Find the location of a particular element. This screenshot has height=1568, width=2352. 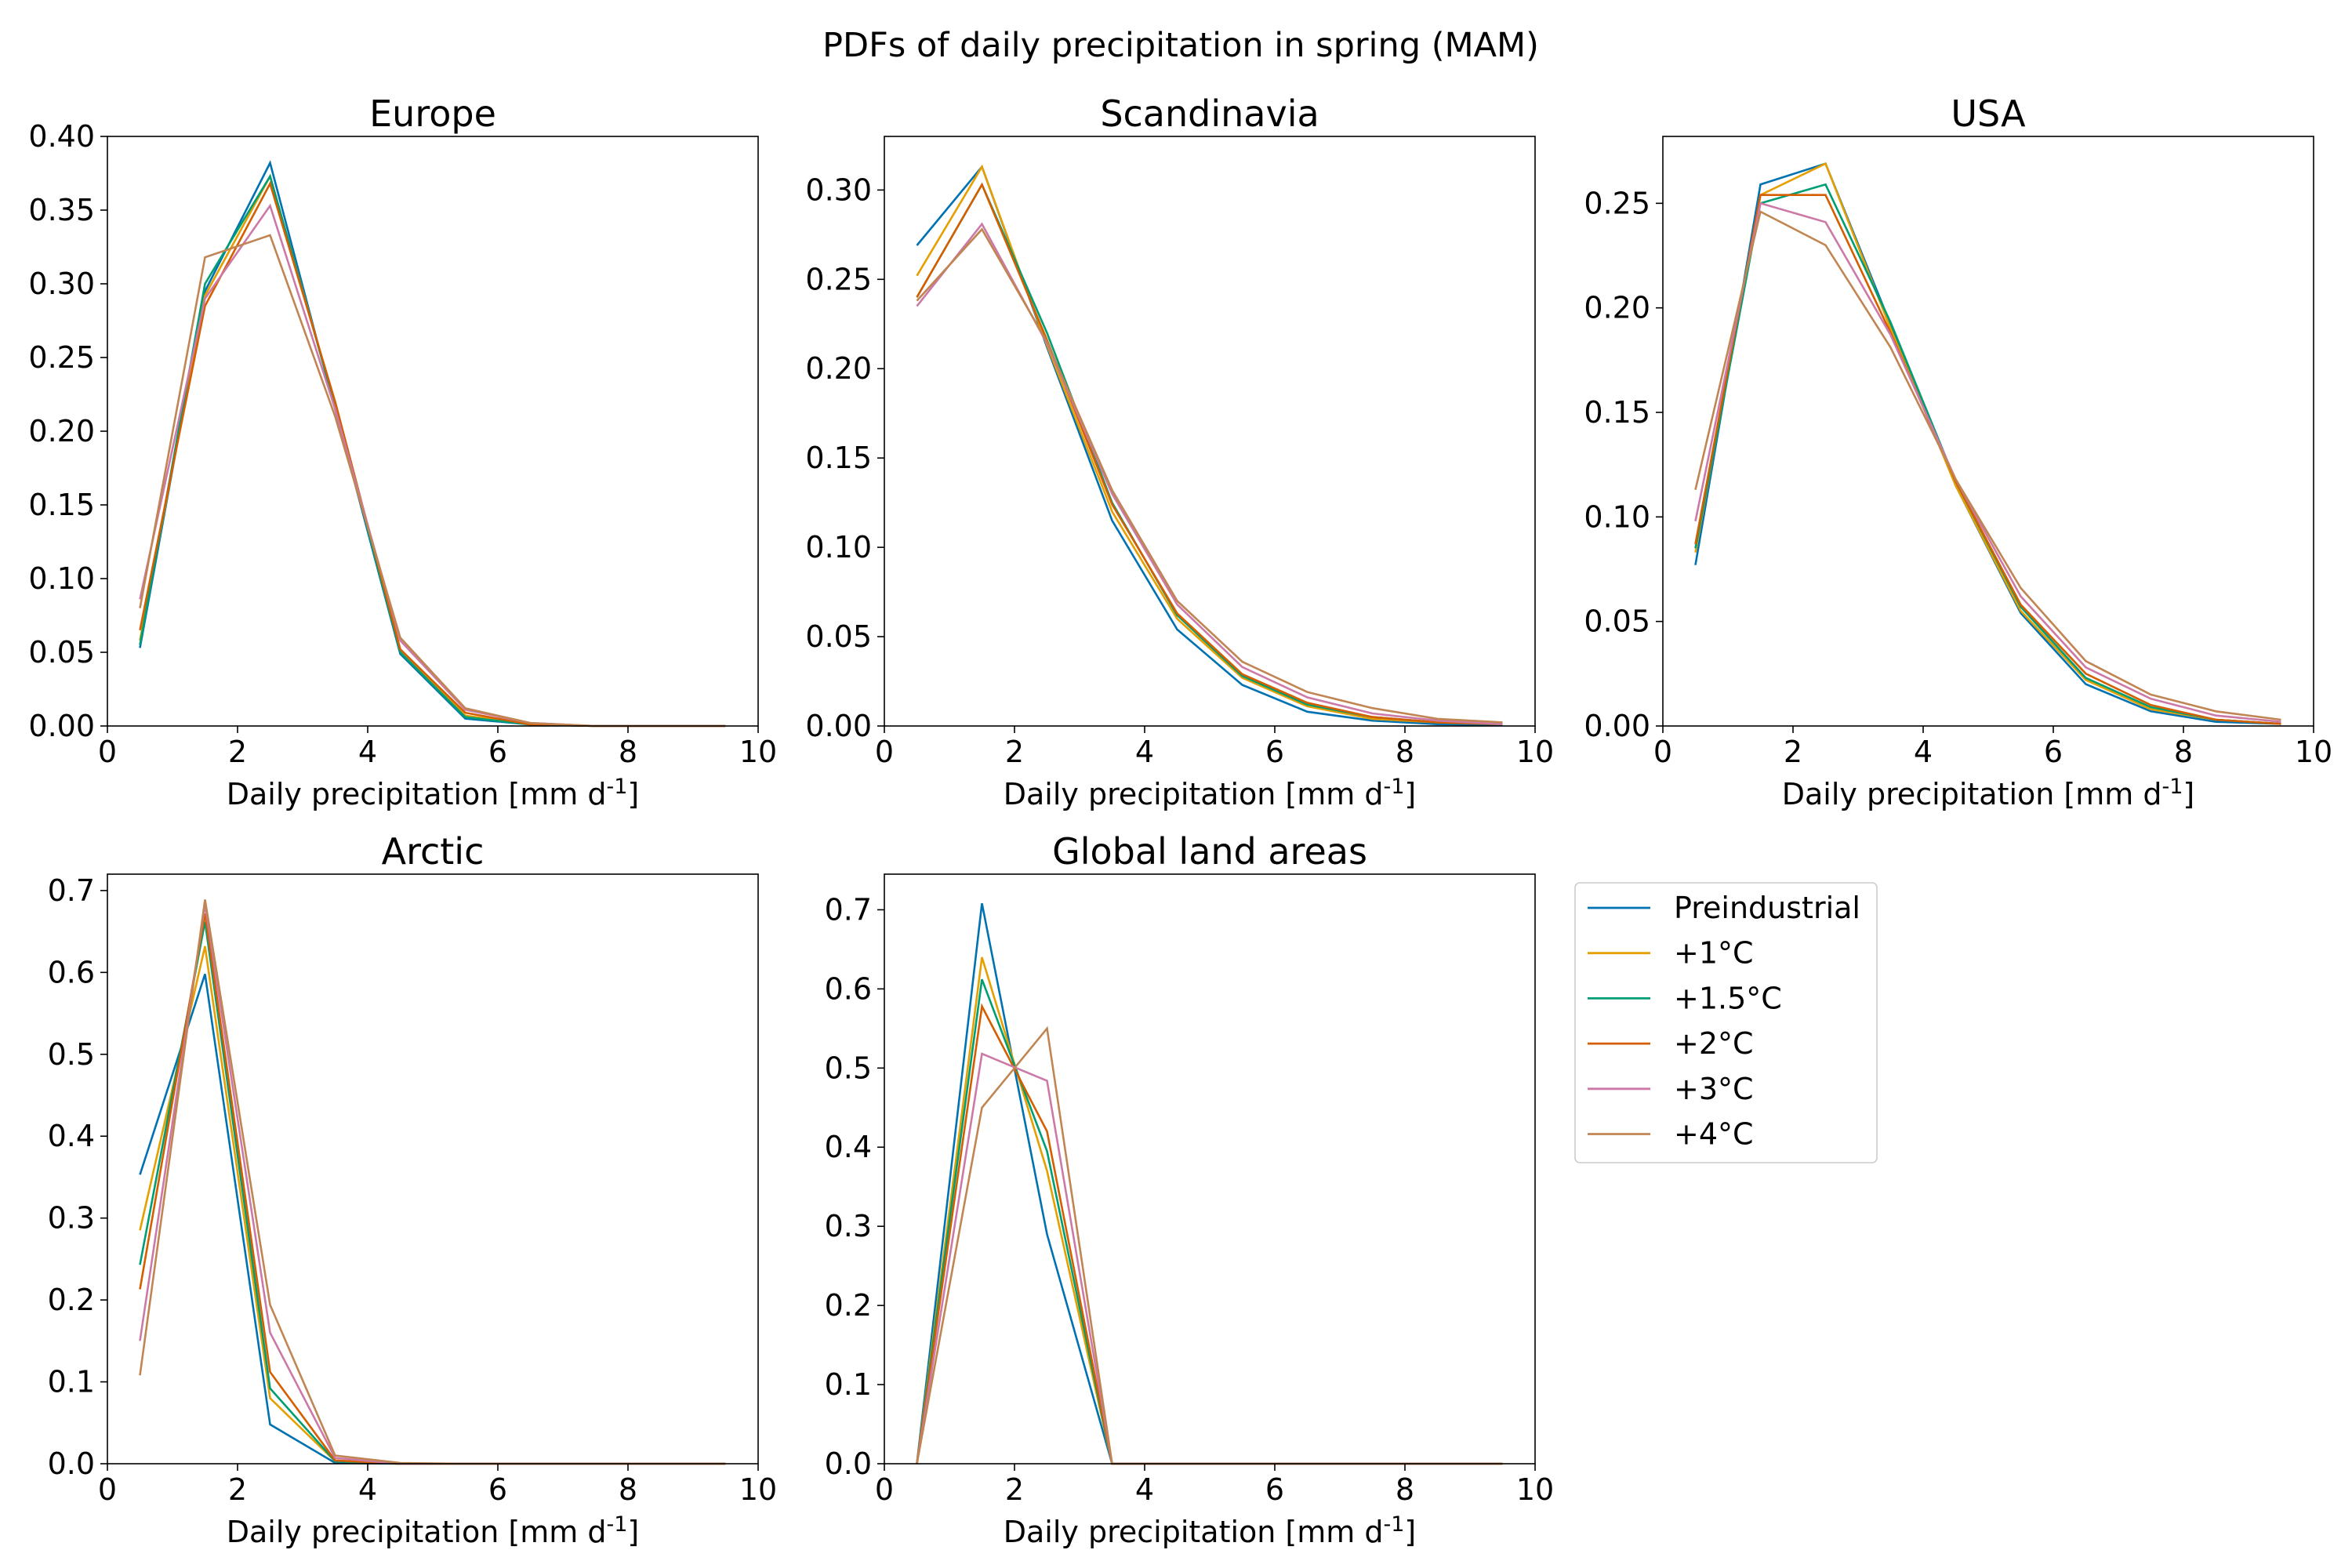

series-line-global-land-areas-plus-1c is located at coordinates (1209, 1210).